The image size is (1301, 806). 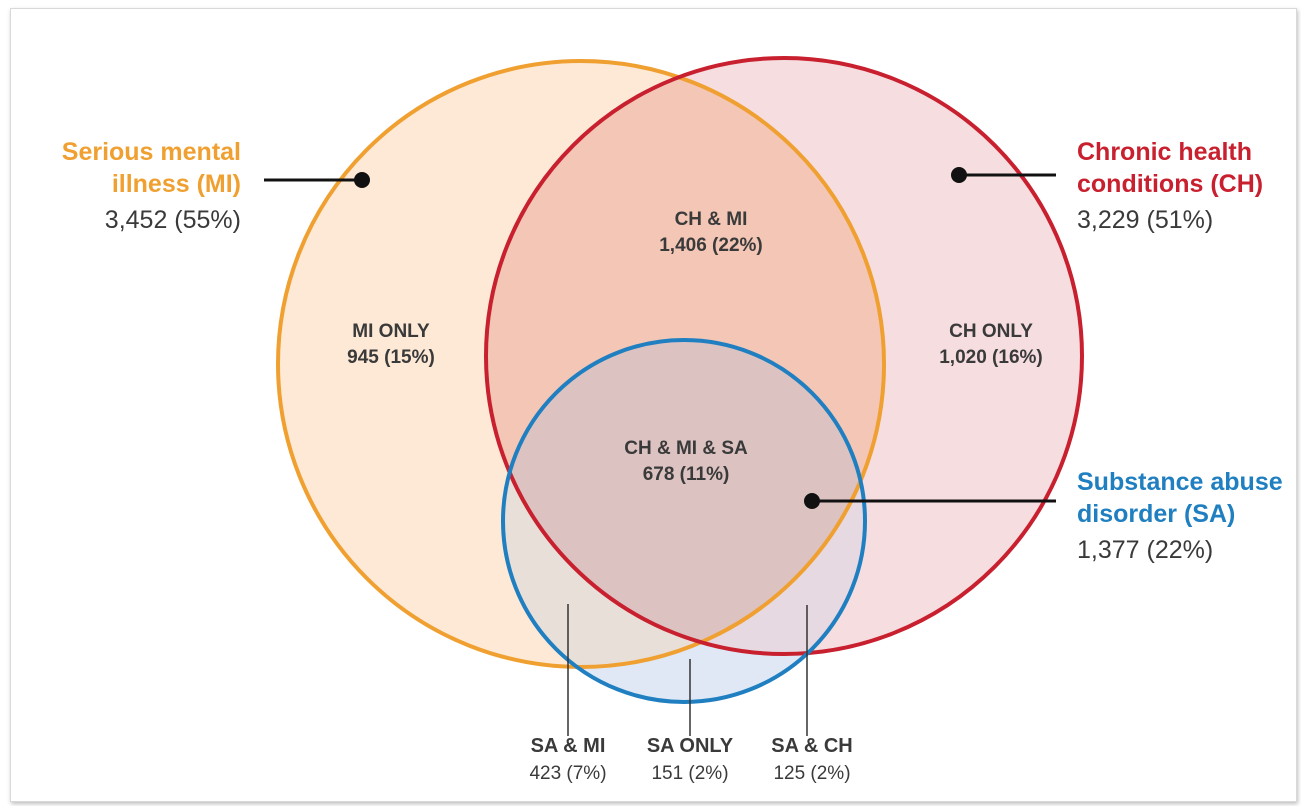 What do you see at coordinates (568, 773) in the screenshot?
I see `segment-sa-mi-count: 423 (7%)` at bounding box center [568, 773].